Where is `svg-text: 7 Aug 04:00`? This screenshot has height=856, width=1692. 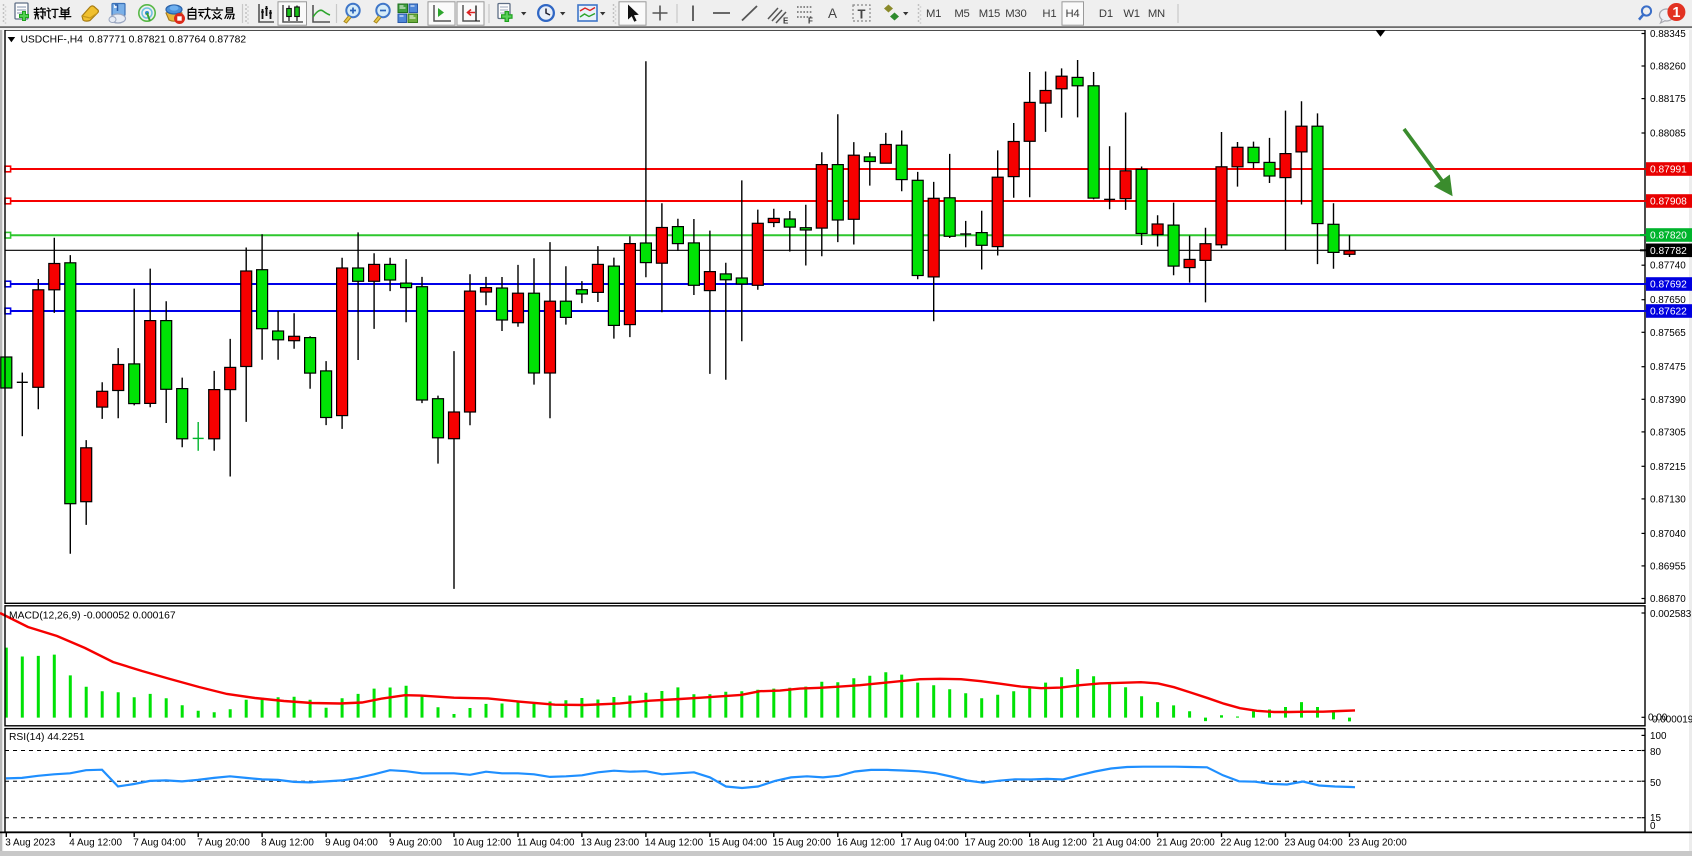
svg-text: 7 Aug 04:00 is located at coordinates (159, 843).